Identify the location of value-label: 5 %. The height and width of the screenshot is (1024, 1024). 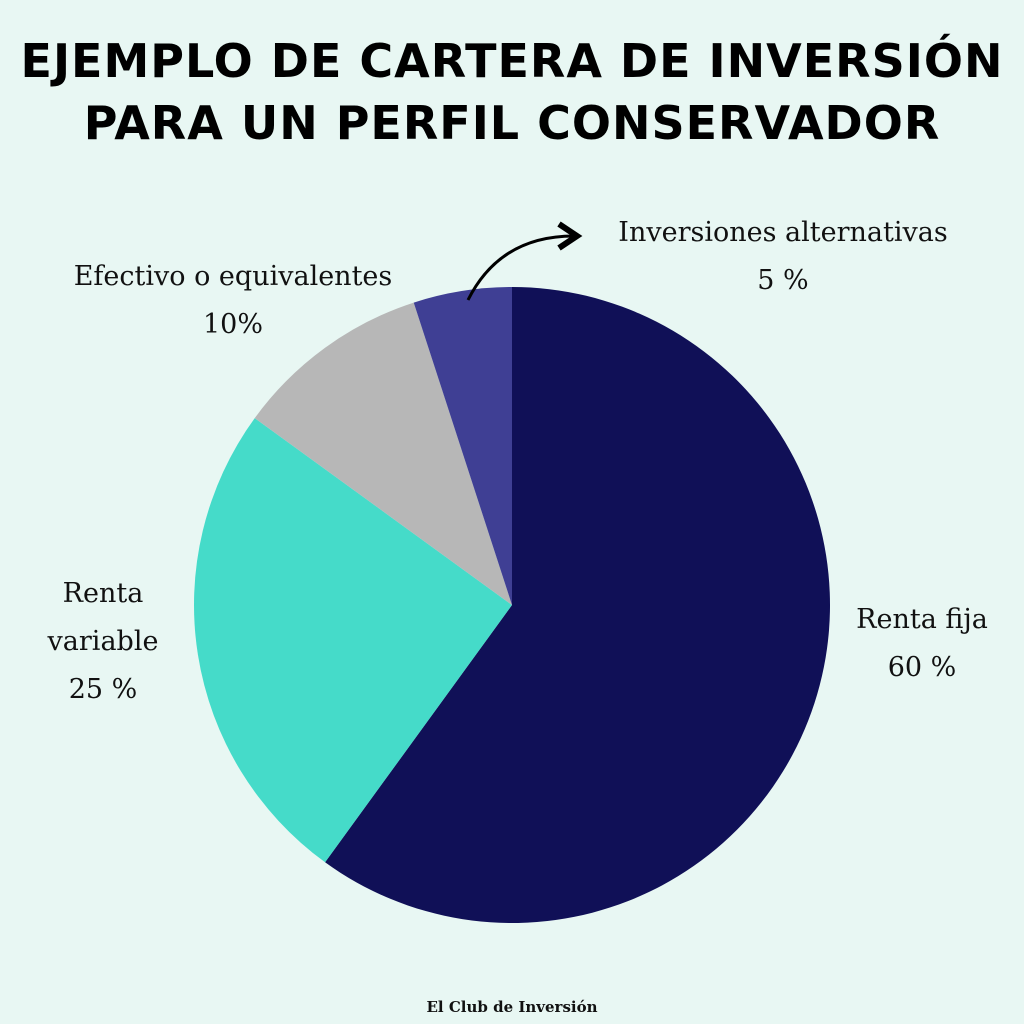
(783, 280).